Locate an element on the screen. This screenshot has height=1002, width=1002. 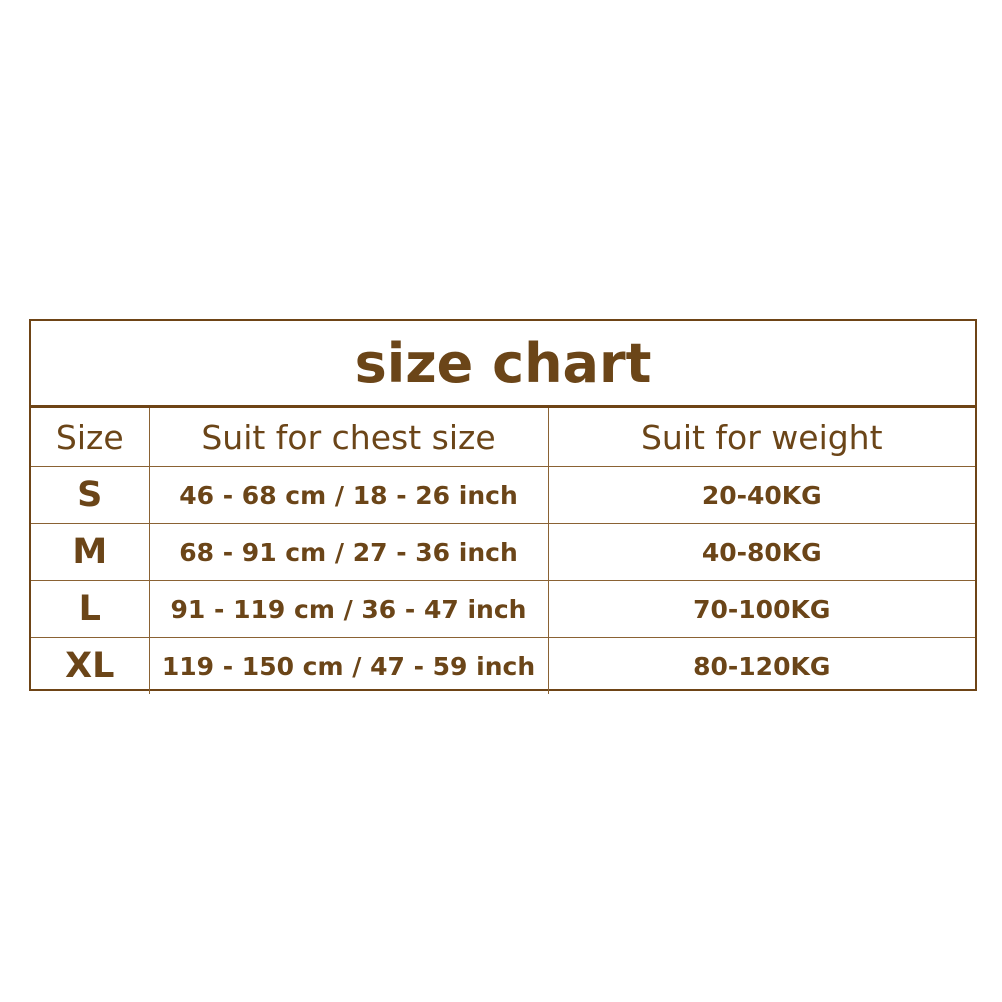
header-weight: Suit for weight is located at coordinates (761, 437).